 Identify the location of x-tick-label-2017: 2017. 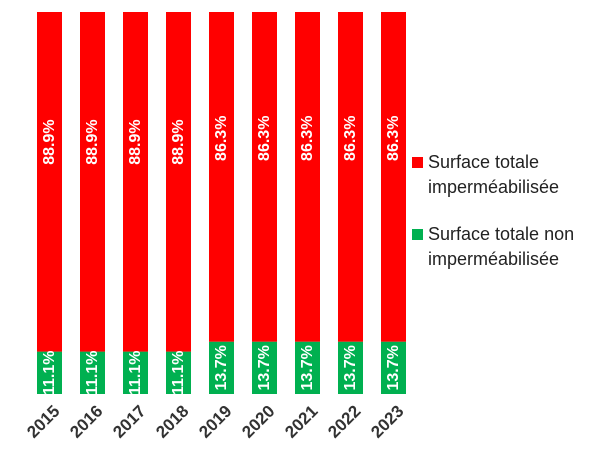
(129, 422).